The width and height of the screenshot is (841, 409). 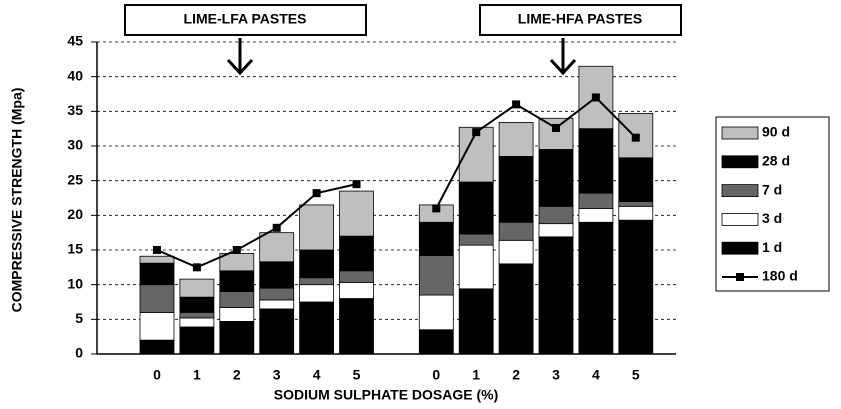 I want to click on y-tick-label: 45, so click(x=75, y=41).